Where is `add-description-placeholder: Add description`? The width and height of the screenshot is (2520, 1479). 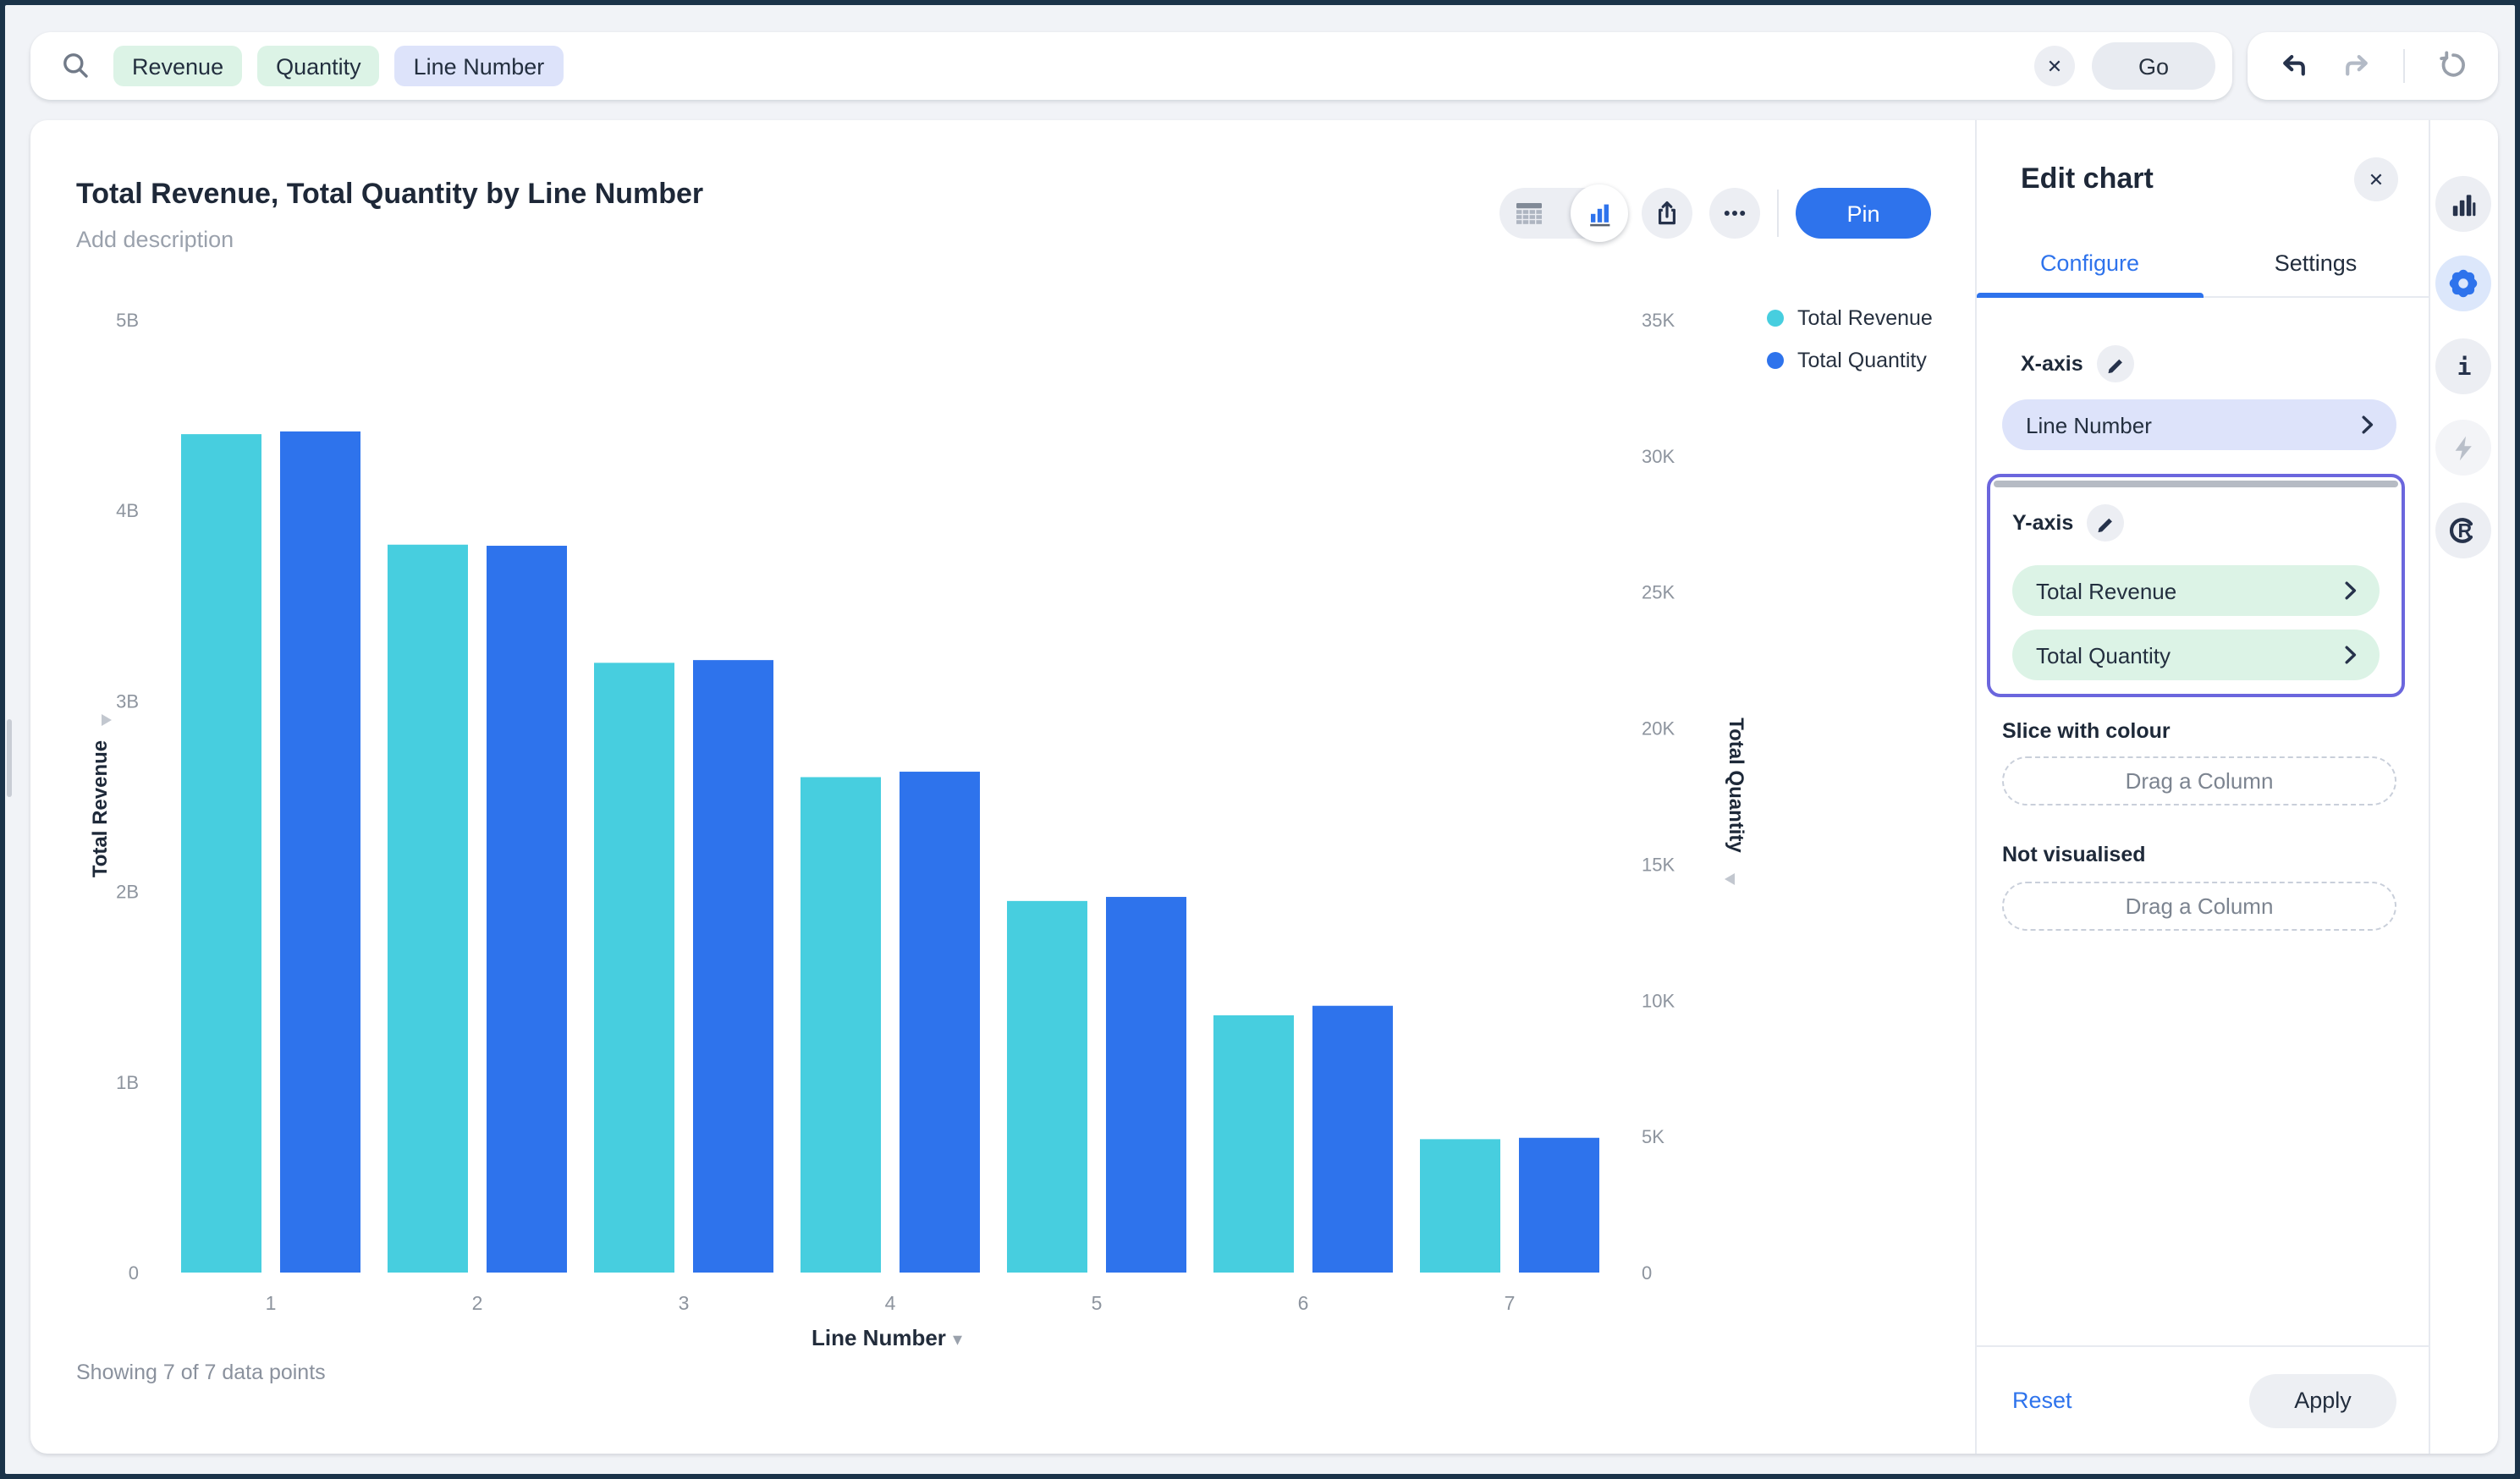
add-description-placeholder: Add description is located at coordinates (155, 239).